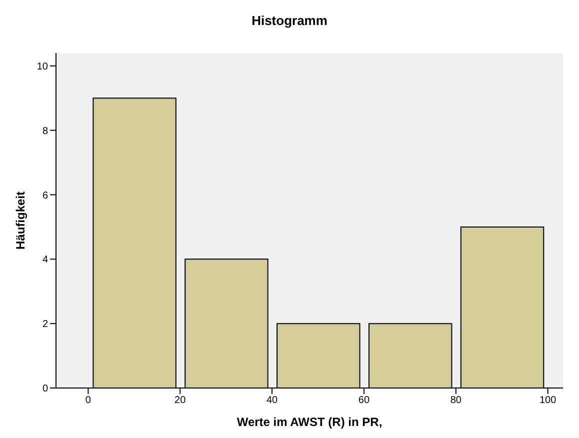 The image size is (579, 438). What do you see at coordinates (45, 324) in the screenshot?
I see `y-tick-label: 2` at bounding box center [45, 324].